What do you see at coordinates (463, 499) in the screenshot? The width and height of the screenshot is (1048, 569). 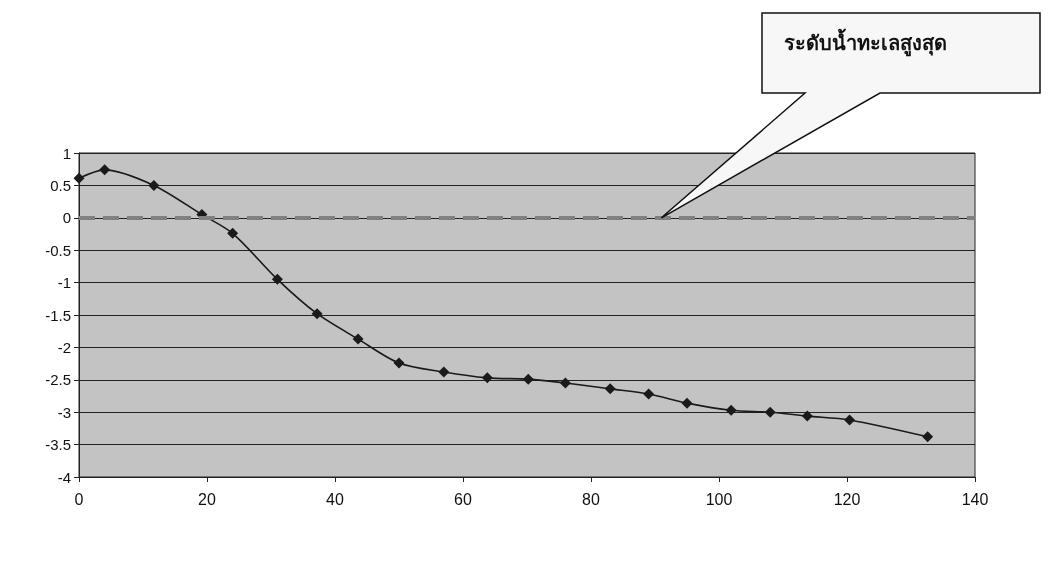 I see `x-tick-label: 60` at bounding box center [463, 499].